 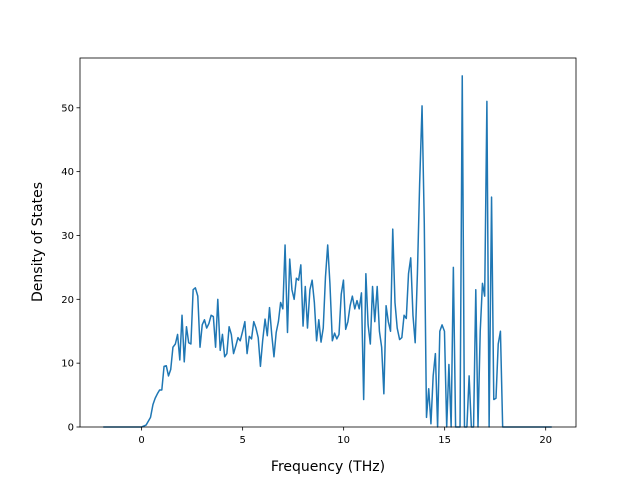 I want to click on y-tick-label: 50, so click(x=67, y=108).